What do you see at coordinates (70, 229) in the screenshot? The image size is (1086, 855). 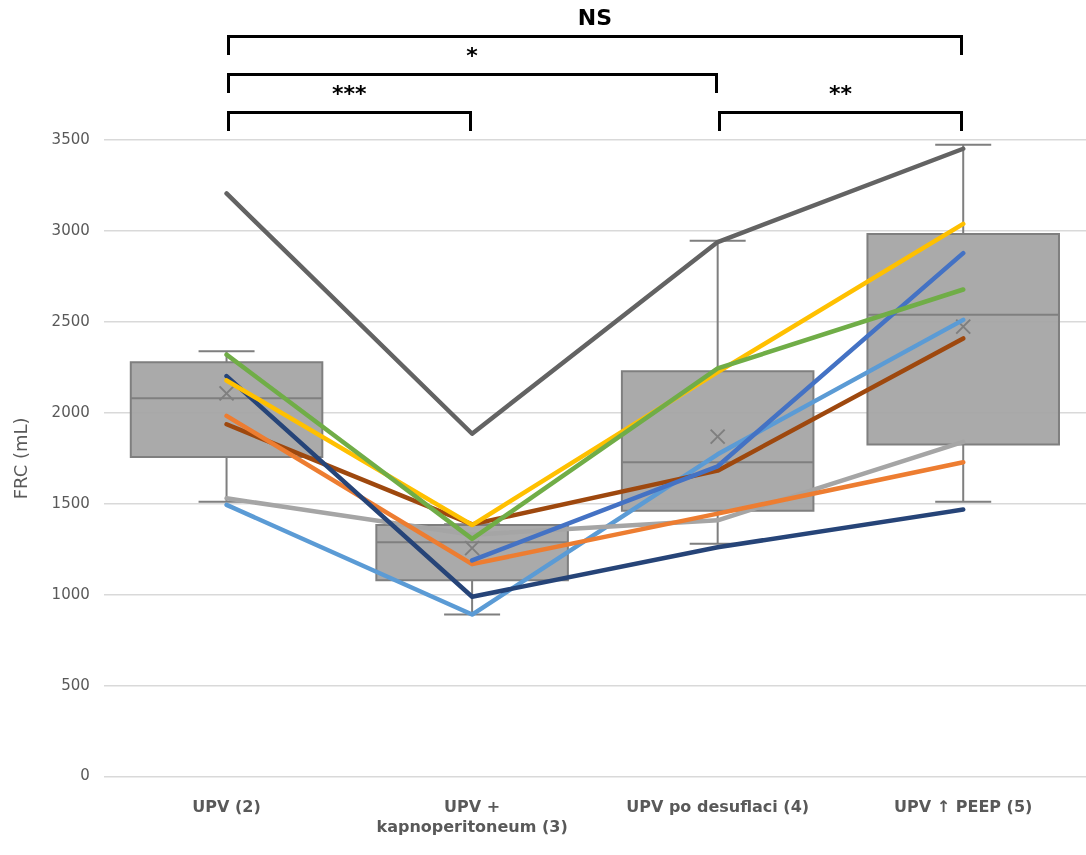 I see `y-tick-label: 3000` at bounding box center [70, 229].